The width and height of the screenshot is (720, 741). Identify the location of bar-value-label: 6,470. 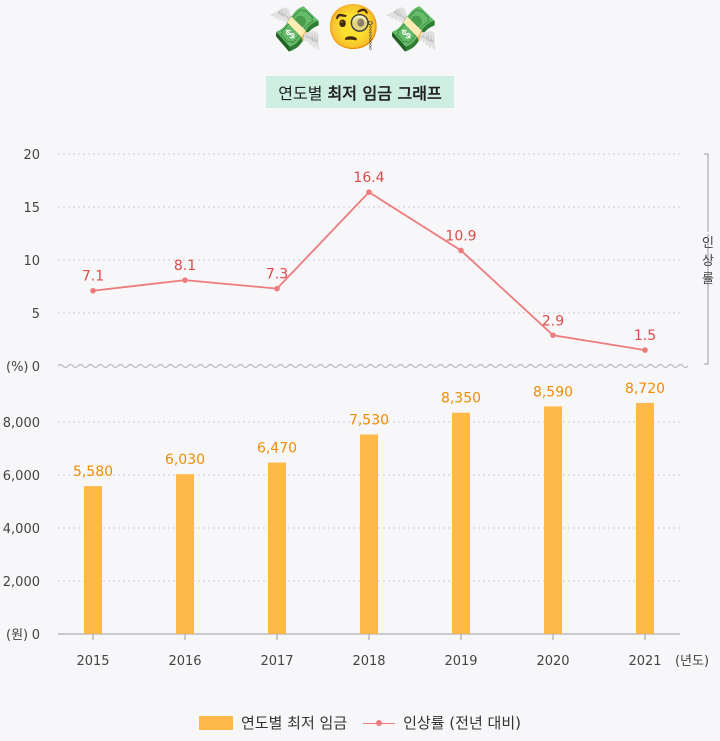
(277, 449).